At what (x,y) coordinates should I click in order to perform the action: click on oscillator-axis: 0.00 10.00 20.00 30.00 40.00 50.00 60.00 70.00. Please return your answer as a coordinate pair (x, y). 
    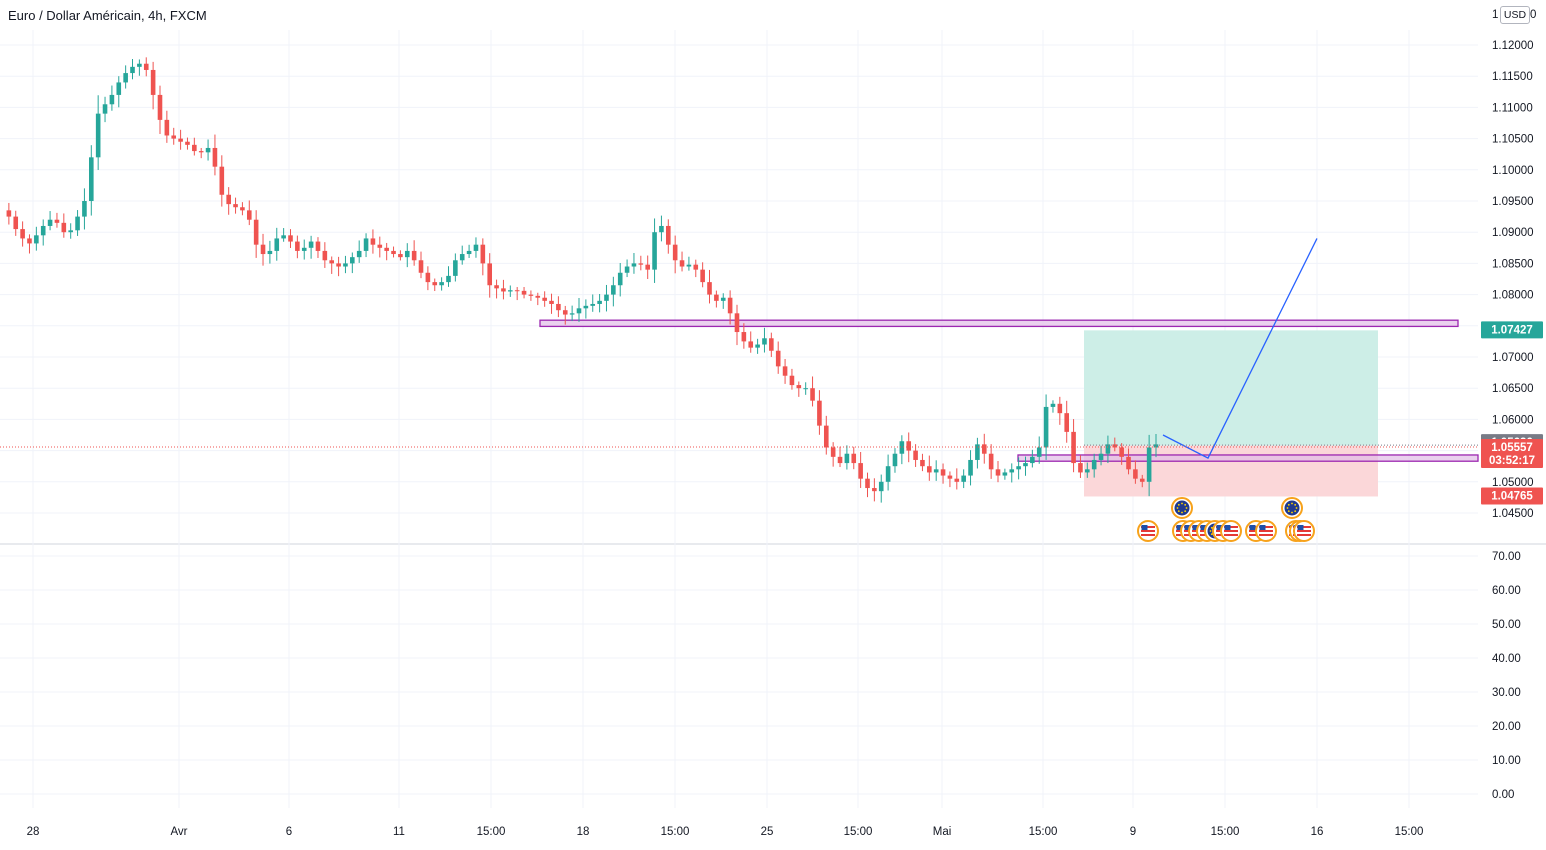
    Looking at the image, I should click on (1506, 676).